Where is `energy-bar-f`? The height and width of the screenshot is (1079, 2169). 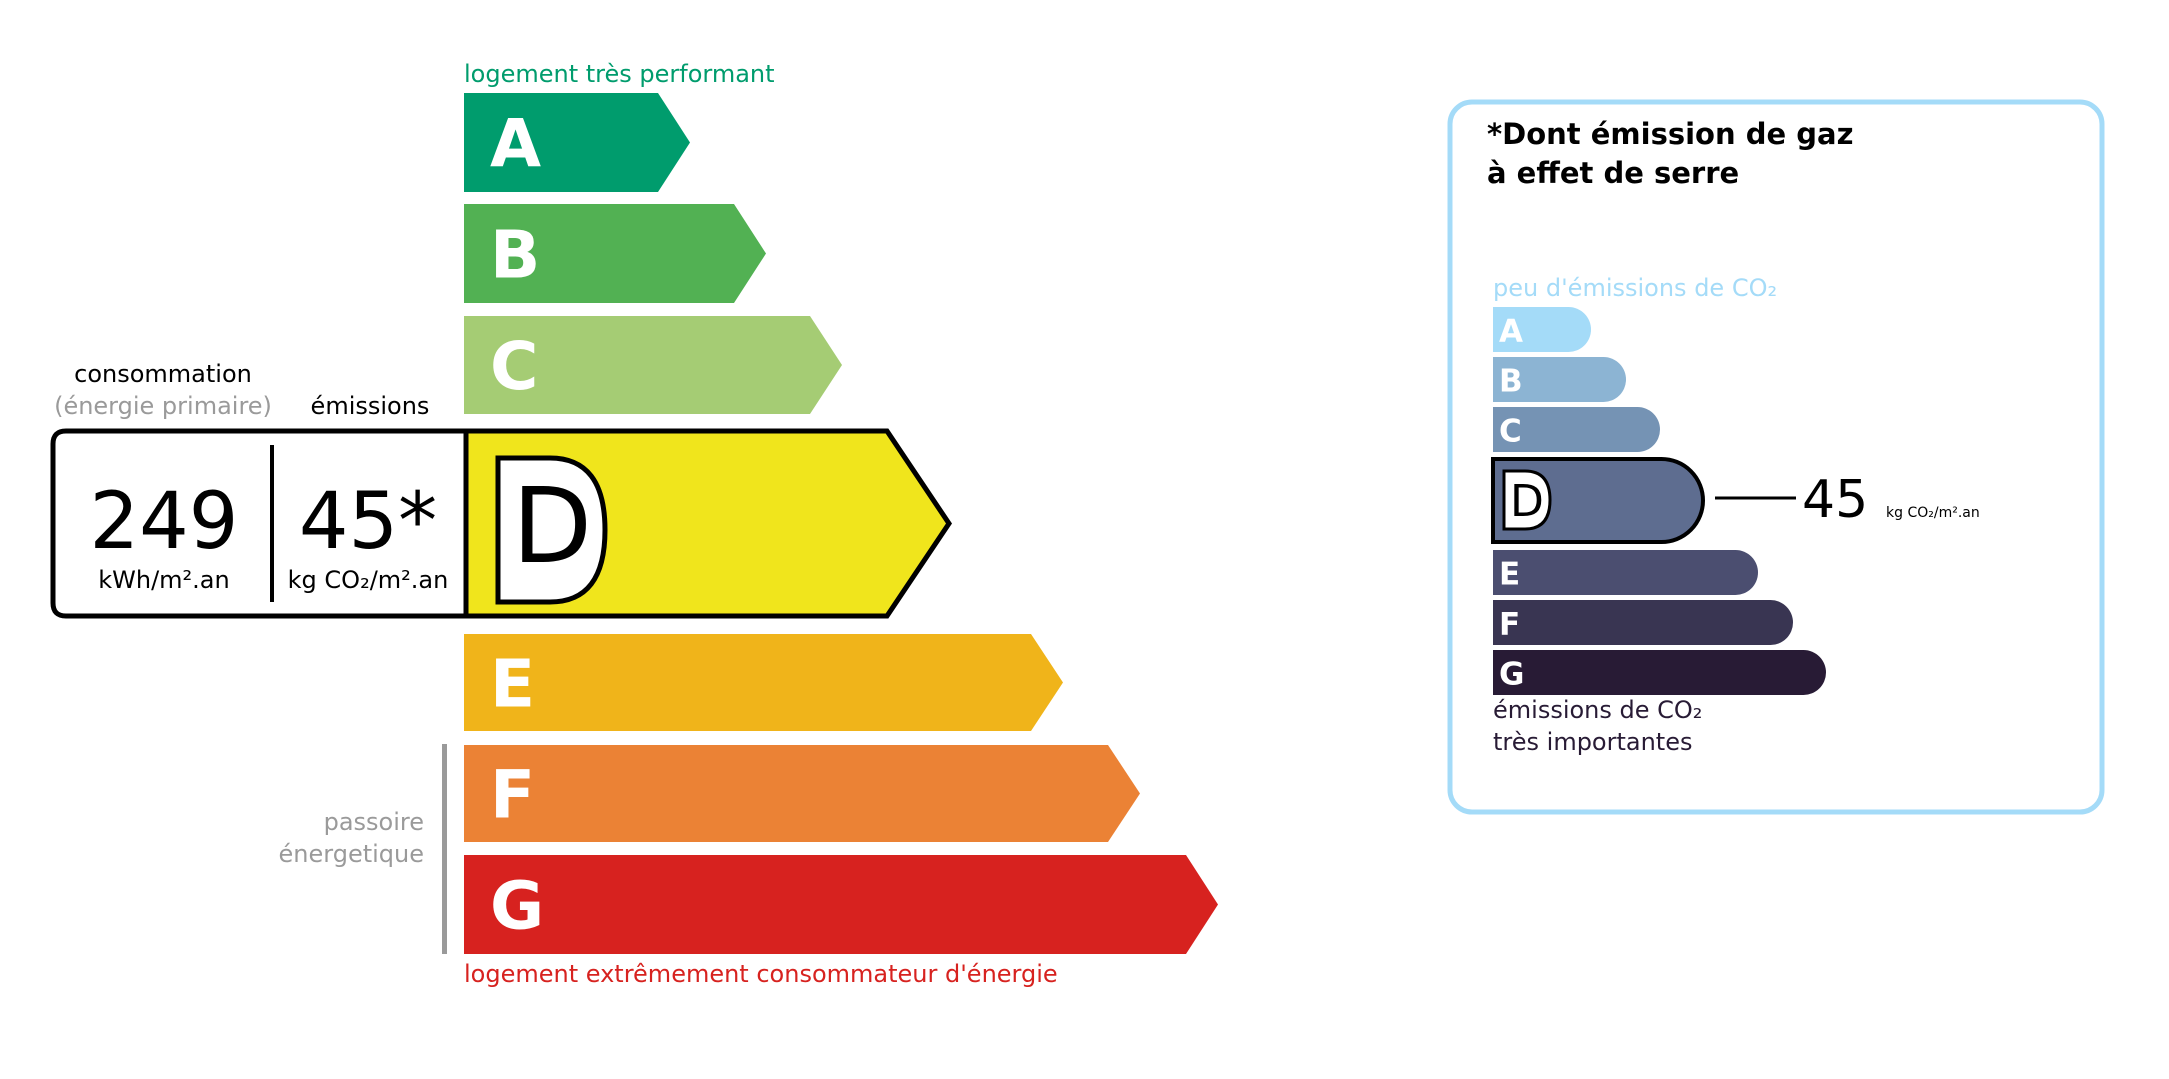
energy-bar-f is located at coordinates (802, 793).